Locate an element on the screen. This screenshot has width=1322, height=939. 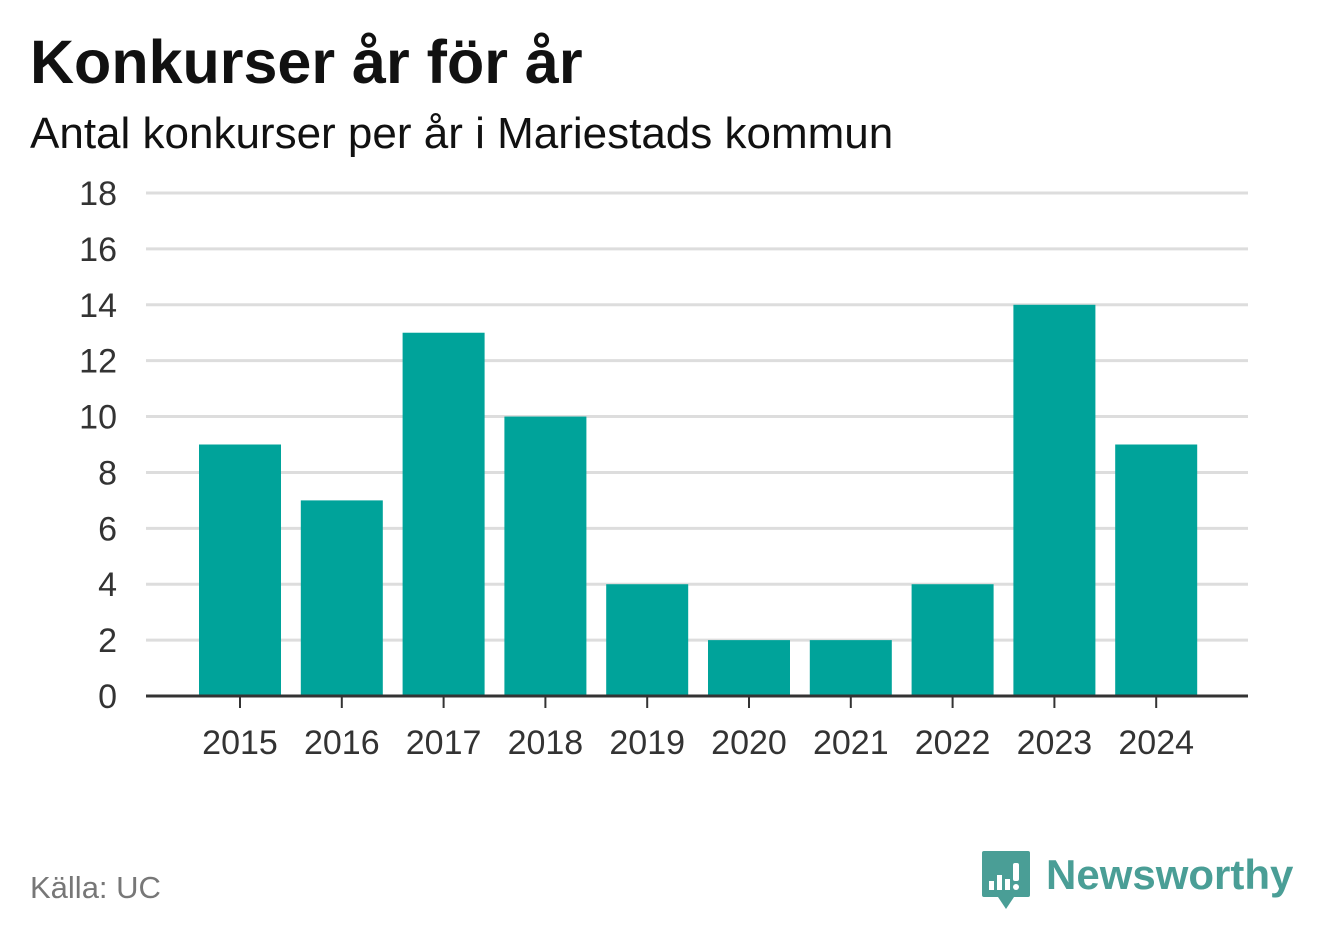
bar-2015 is located at coordinates (240, 570).